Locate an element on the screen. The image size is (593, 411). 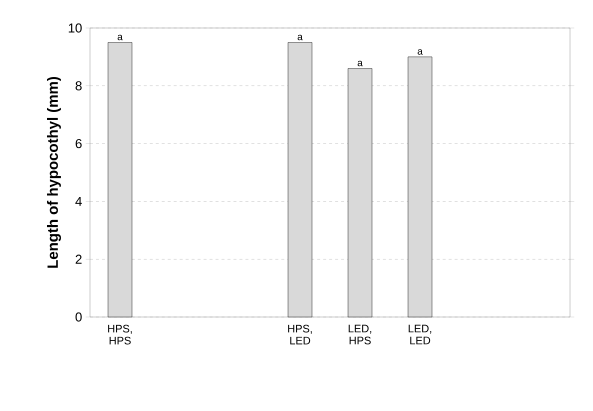
y-axis-title: Length of hypocothyl (mm) is located at coordinates (53, 172).